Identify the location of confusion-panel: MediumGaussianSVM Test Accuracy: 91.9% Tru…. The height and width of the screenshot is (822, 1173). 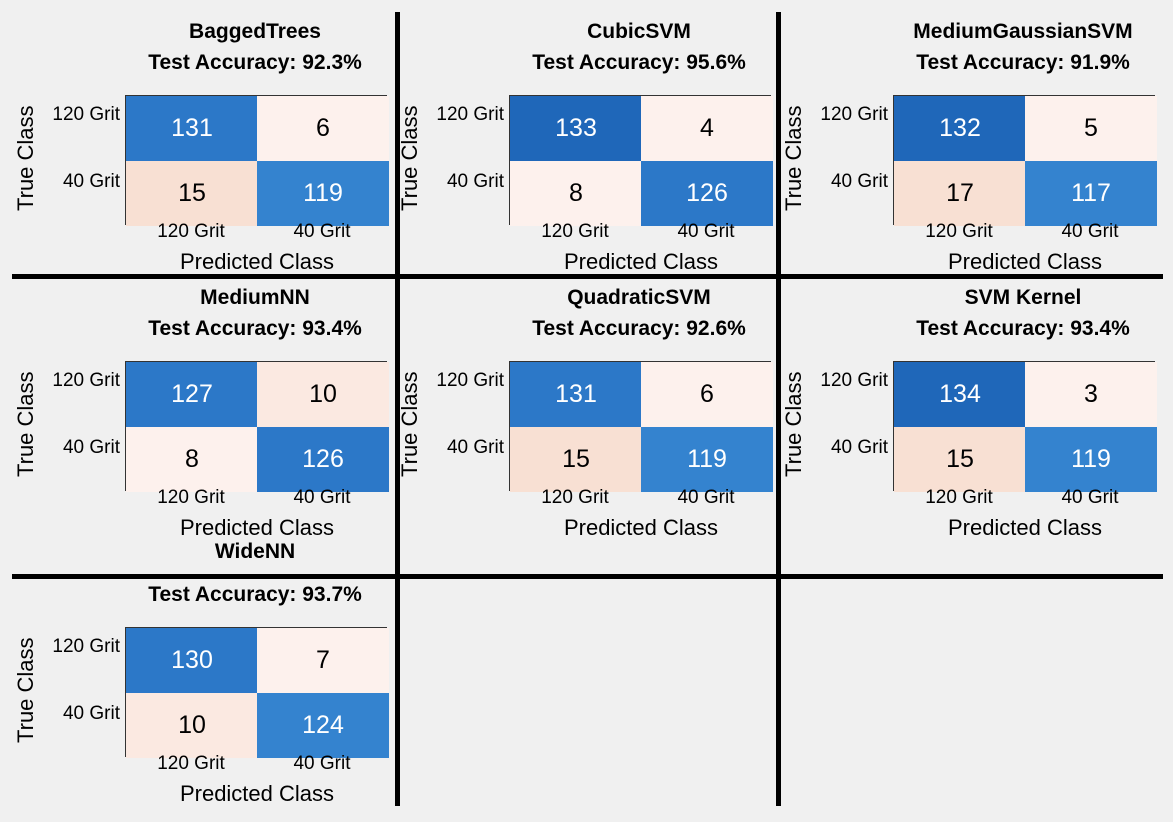
(963, 146).